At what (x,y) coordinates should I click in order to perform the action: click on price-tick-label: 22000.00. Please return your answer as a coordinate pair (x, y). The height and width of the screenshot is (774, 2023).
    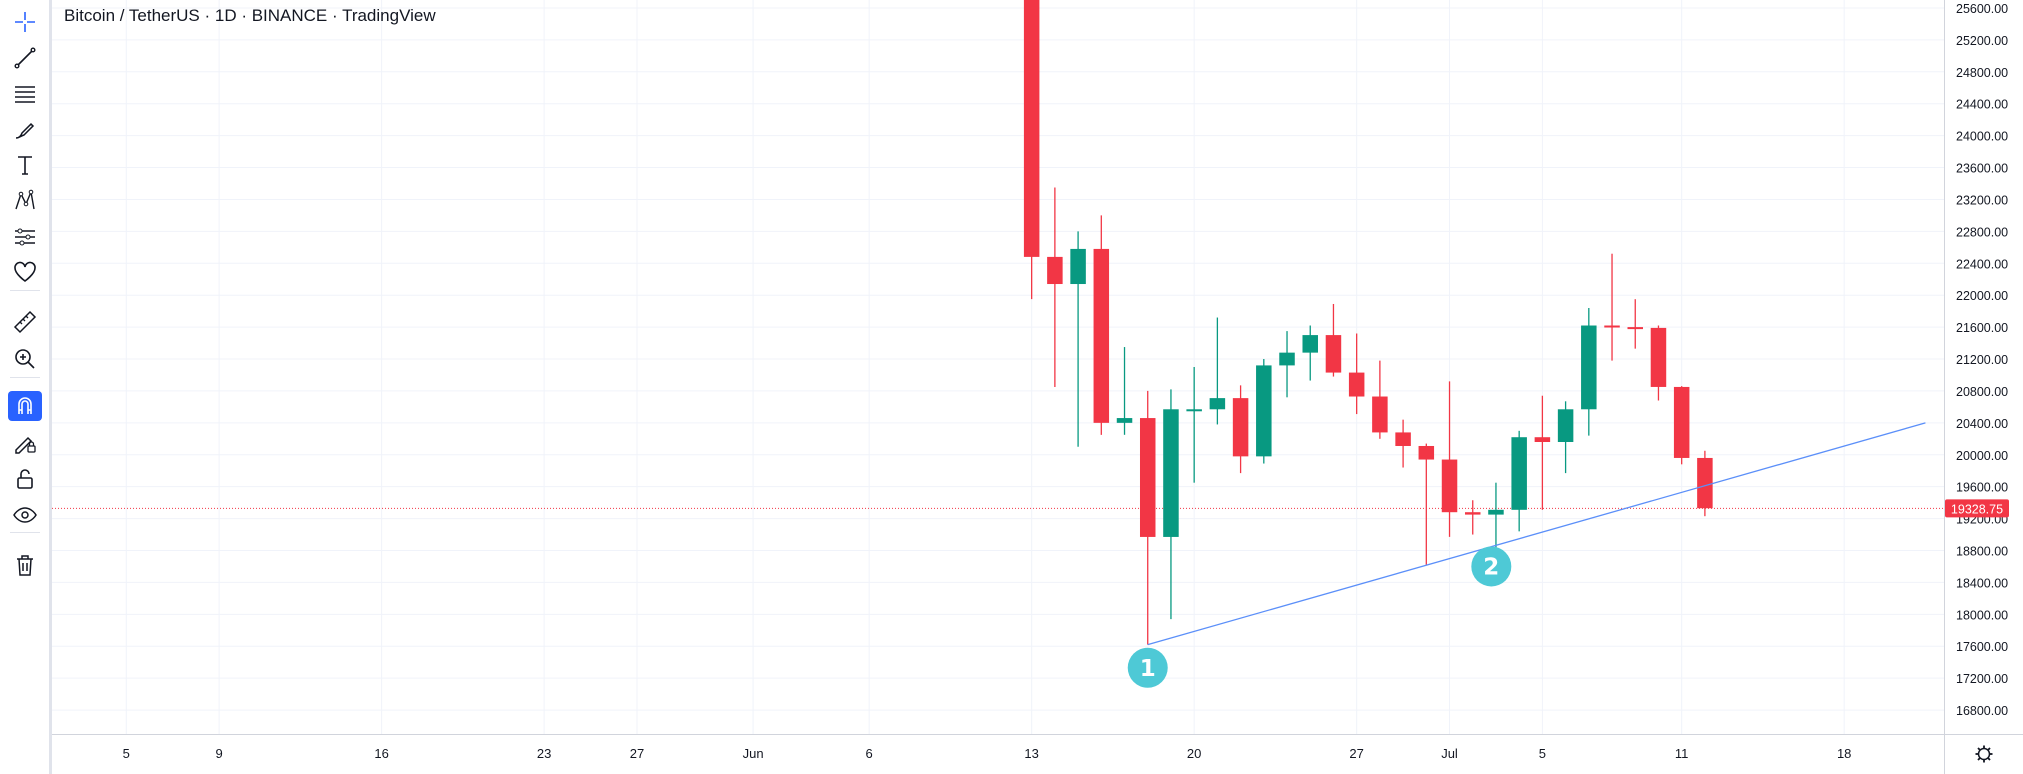
    Looking at the image, I should click on (1982, 296).